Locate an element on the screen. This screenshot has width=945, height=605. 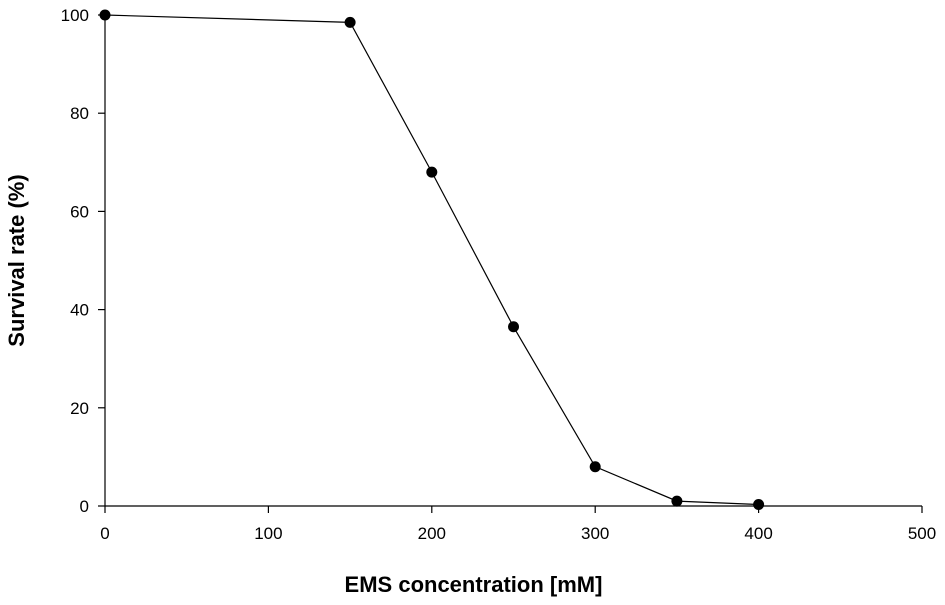
y-tick-label: 60 is located at coordinates (79, 211).